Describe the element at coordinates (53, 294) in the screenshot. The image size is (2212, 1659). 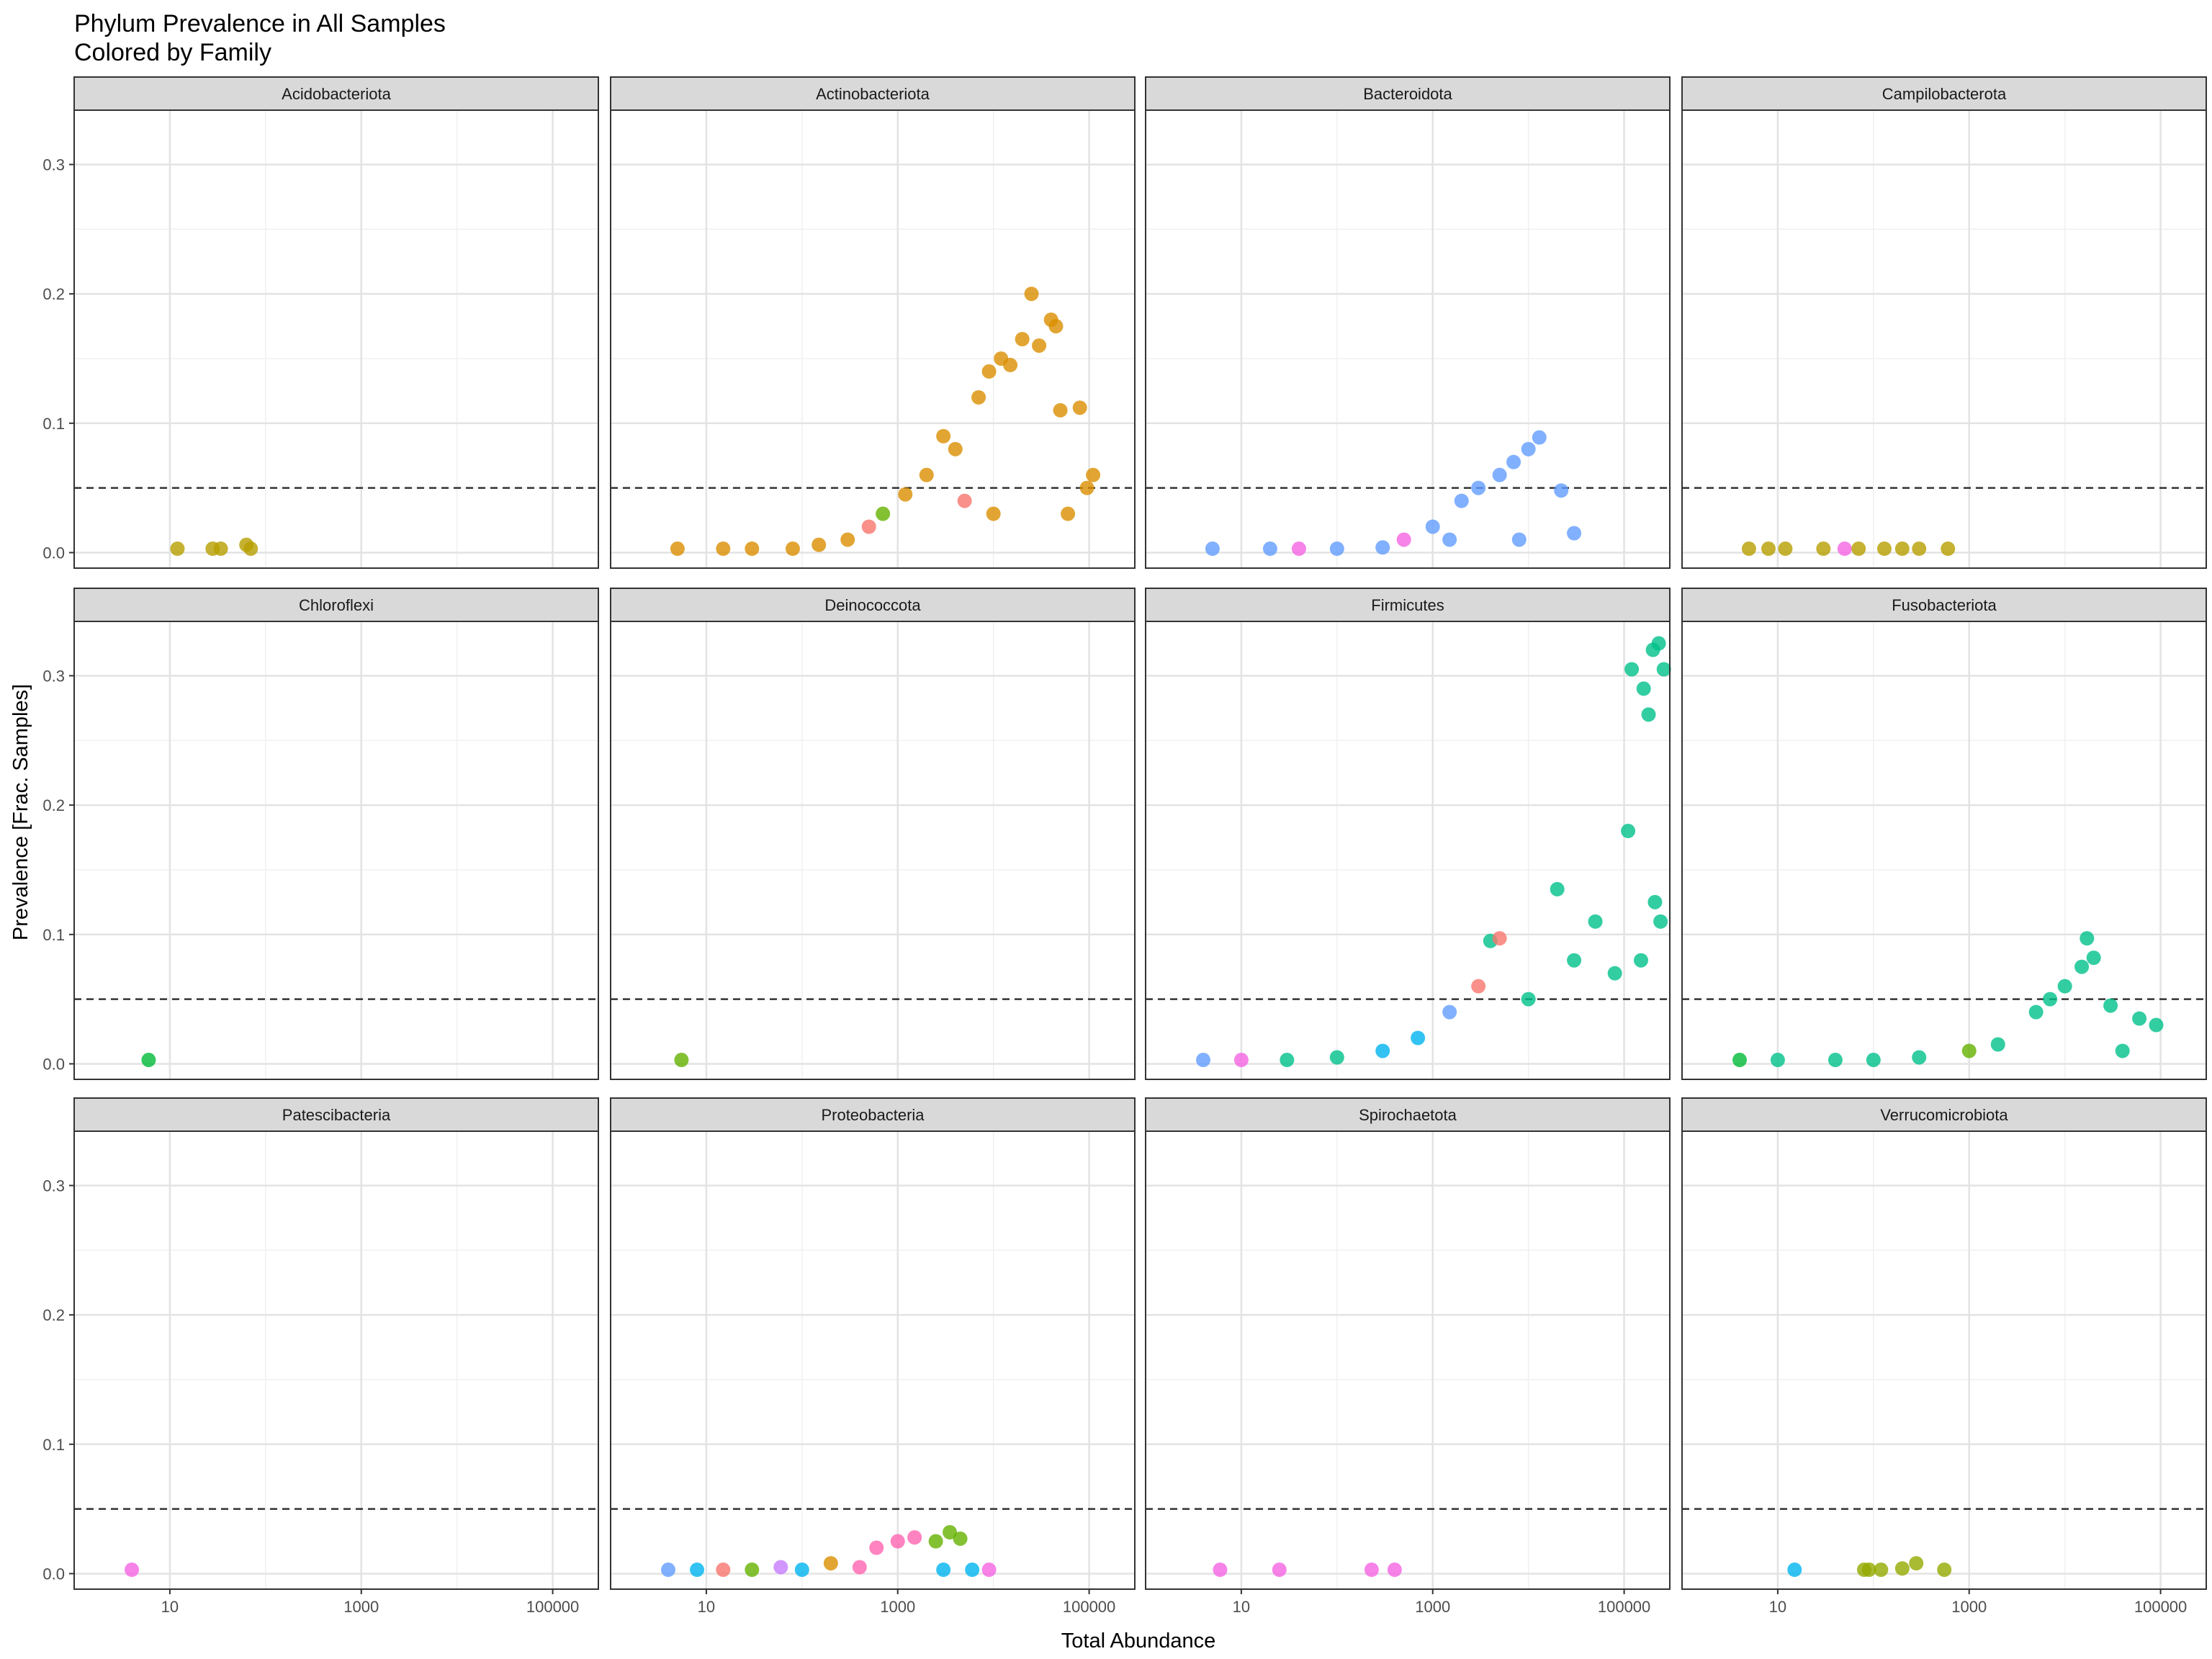
I see `y-tick-label: 0.2` at that location.